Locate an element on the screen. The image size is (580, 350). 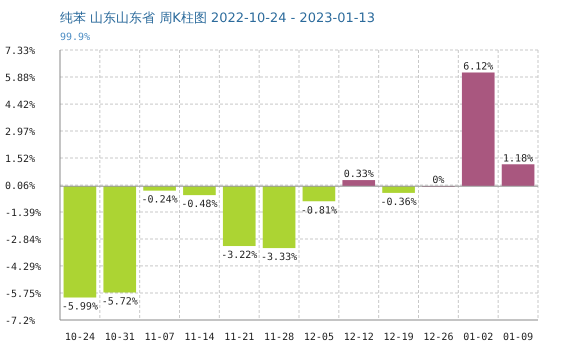
y-tick-label: 7.33% is located at coordinates (20, 51).